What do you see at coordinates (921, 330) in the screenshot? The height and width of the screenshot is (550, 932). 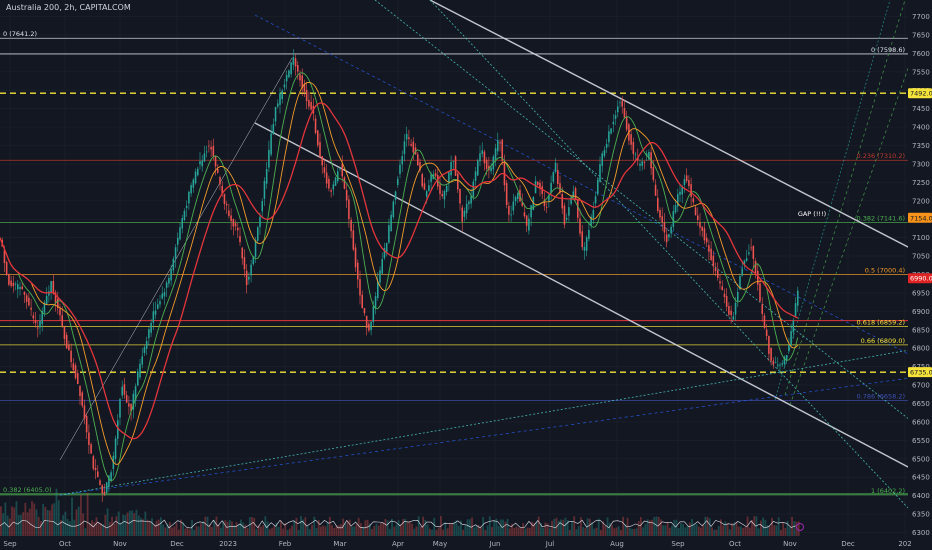 I see `y-tick-label: 6850` at bounding box center [921, 330].